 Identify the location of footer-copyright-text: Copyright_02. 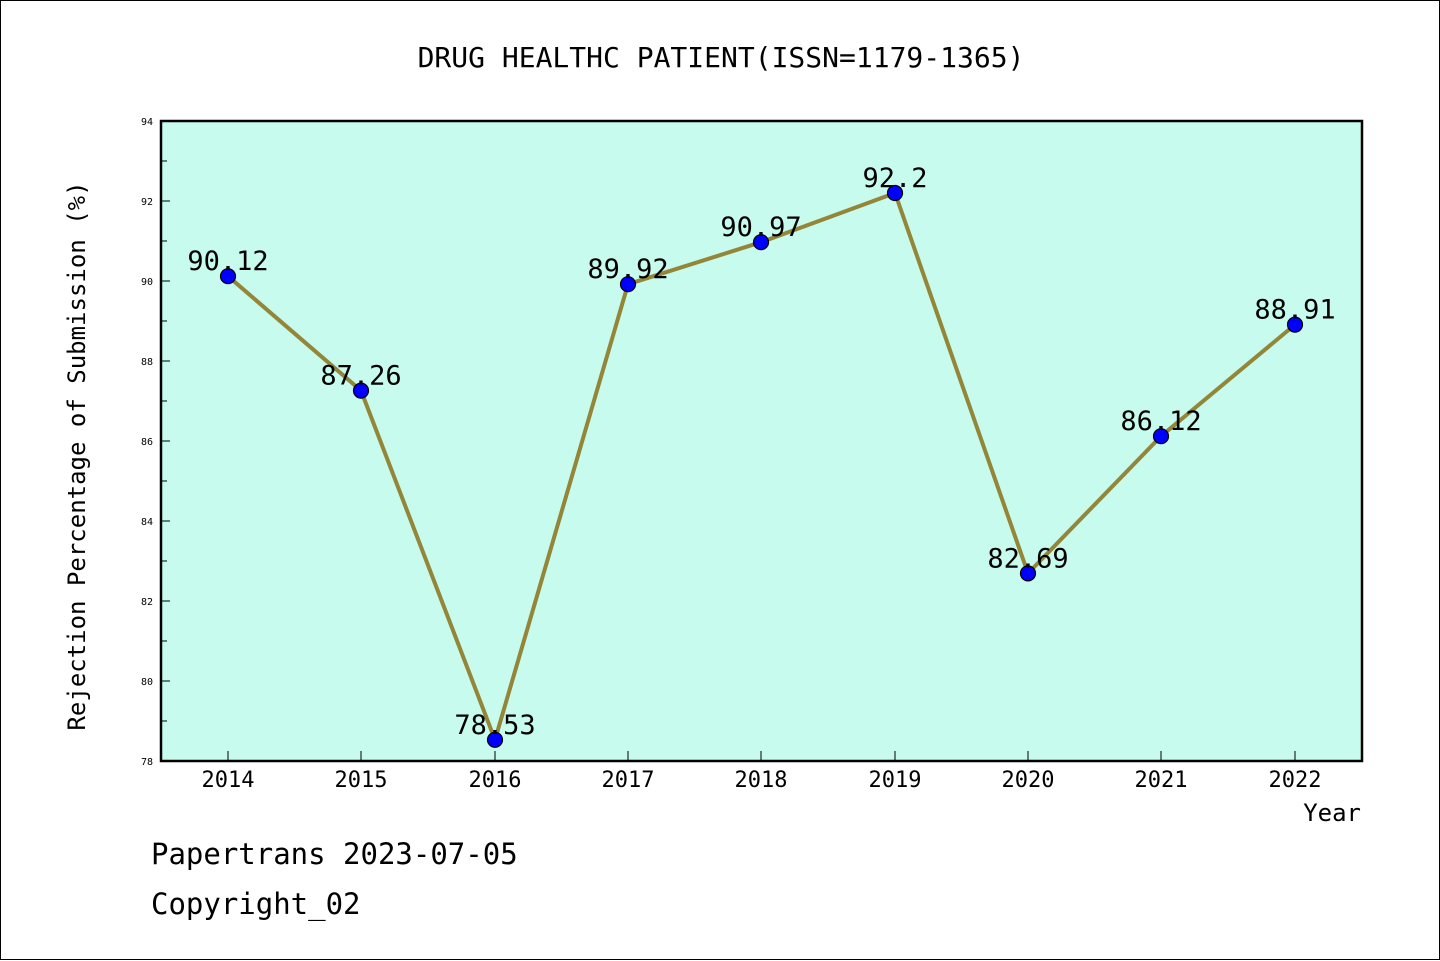
(256, 904).